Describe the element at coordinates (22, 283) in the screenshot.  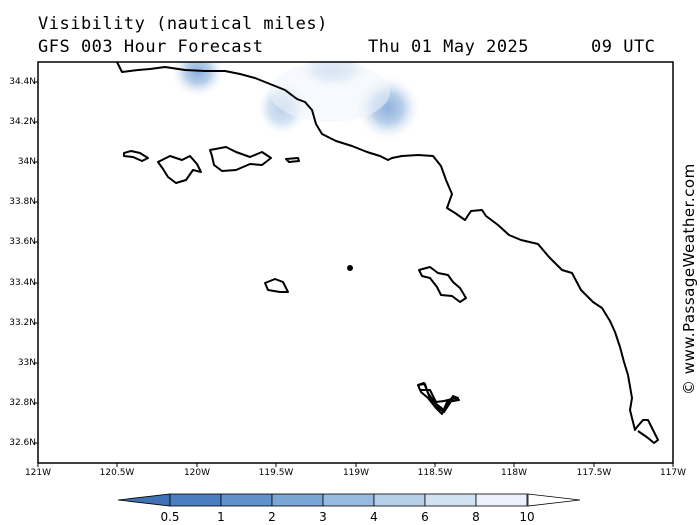
I see `lat-label: 33.4N` at that location.